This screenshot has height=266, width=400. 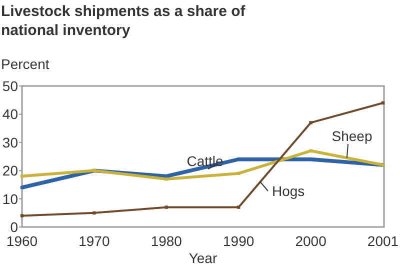 I want to click on x-tick-label: 1960, so click(x=22, y=241).